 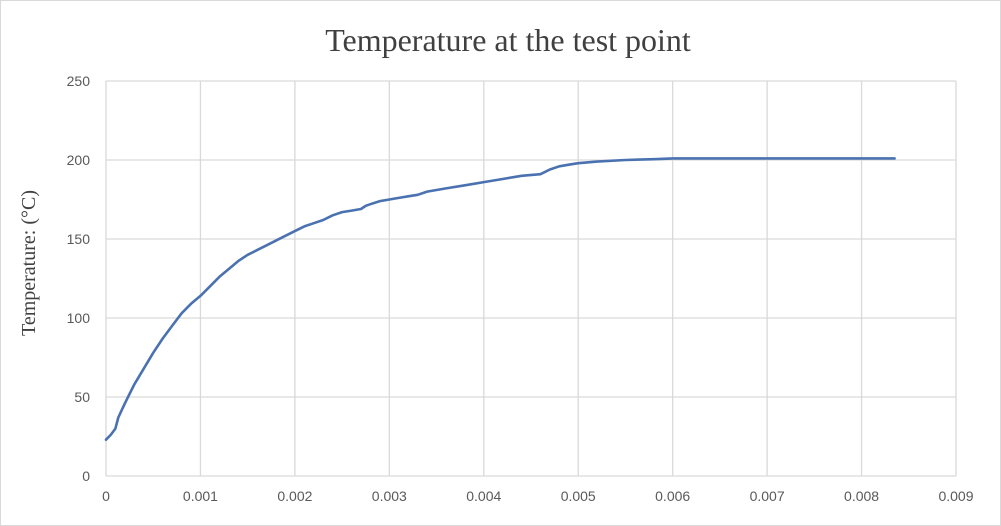 What do you see at coordinates (578, 496) in the screenshot?
I see `x-tick-label: 0.005` at bounding box center [578, 496].